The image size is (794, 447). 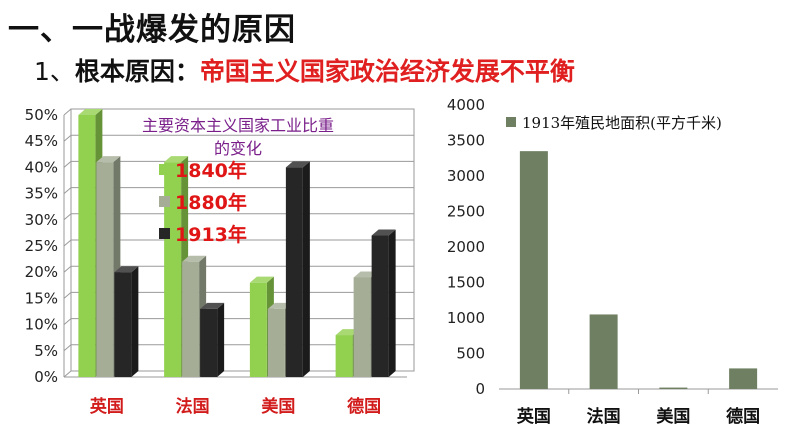 What do you see at coordinates (387, 71) in the screenshot?
I see `subheading-highlight: 帝国主义国家政治经济发展不平衡` at bounding box center [387, 71].